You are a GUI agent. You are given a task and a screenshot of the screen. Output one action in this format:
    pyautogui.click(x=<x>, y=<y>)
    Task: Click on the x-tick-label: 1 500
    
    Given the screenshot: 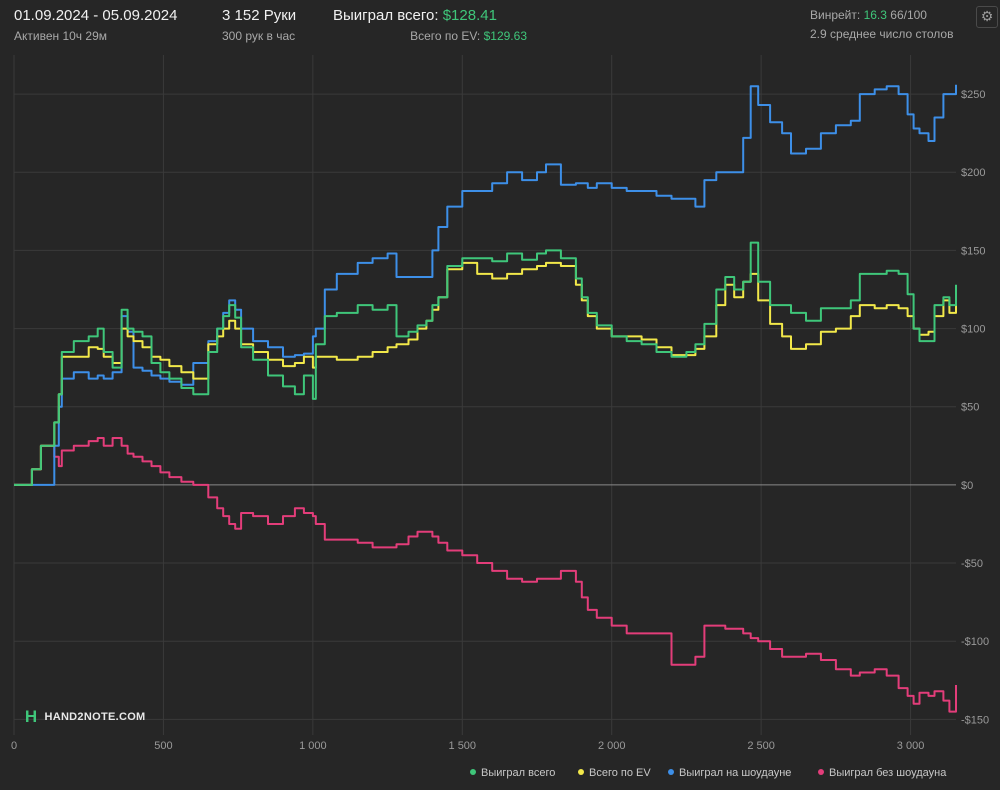 What is the action you would take?
    pyautogui.click(x=463, y=746)
    